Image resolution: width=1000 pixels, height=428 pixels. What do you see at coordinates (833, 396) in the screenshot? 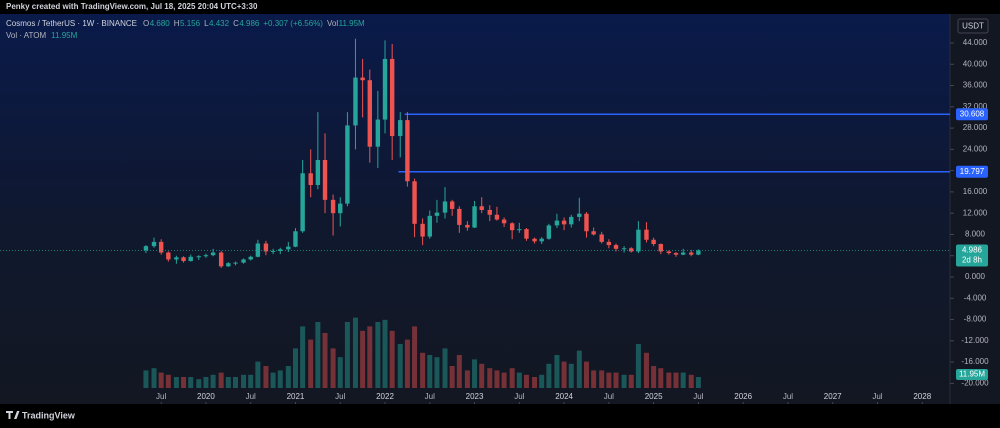
I see `x-tick-label: 2027` at bounding box center [833, 396].